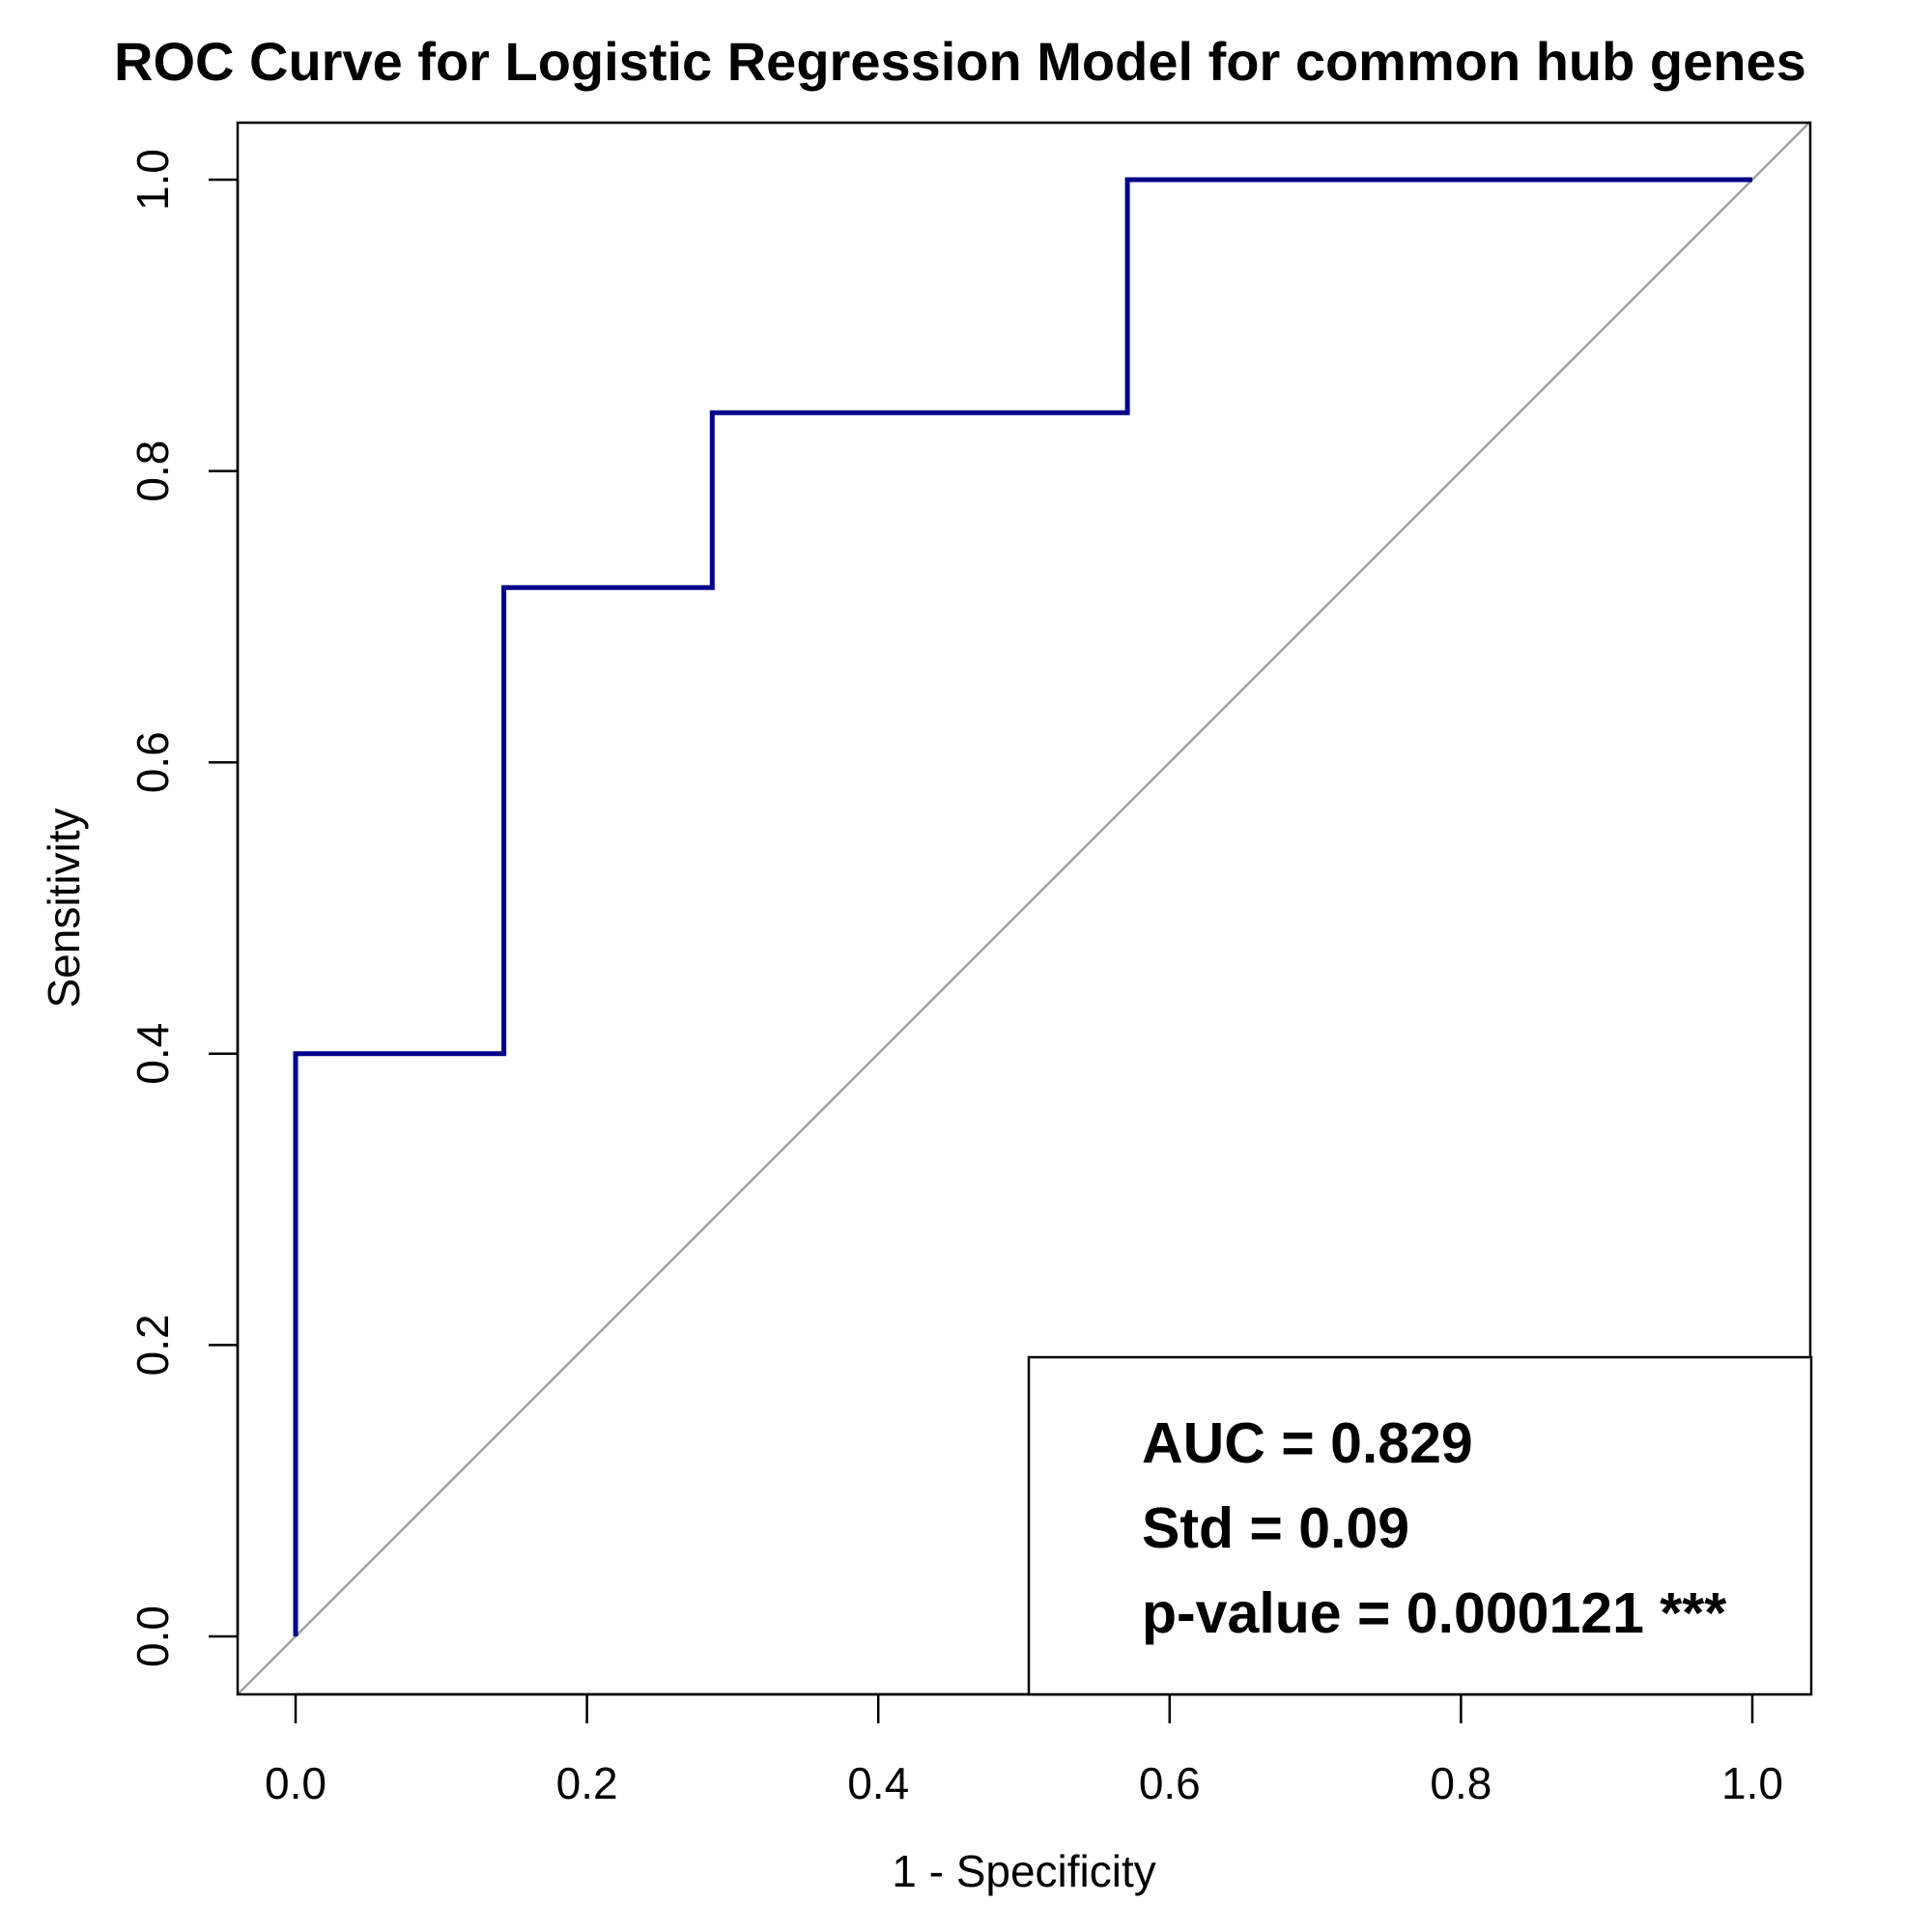 This screenshot has width=1932, height=1932. I want to click on x-tick-label: 0.6, so click(1170, 1783).